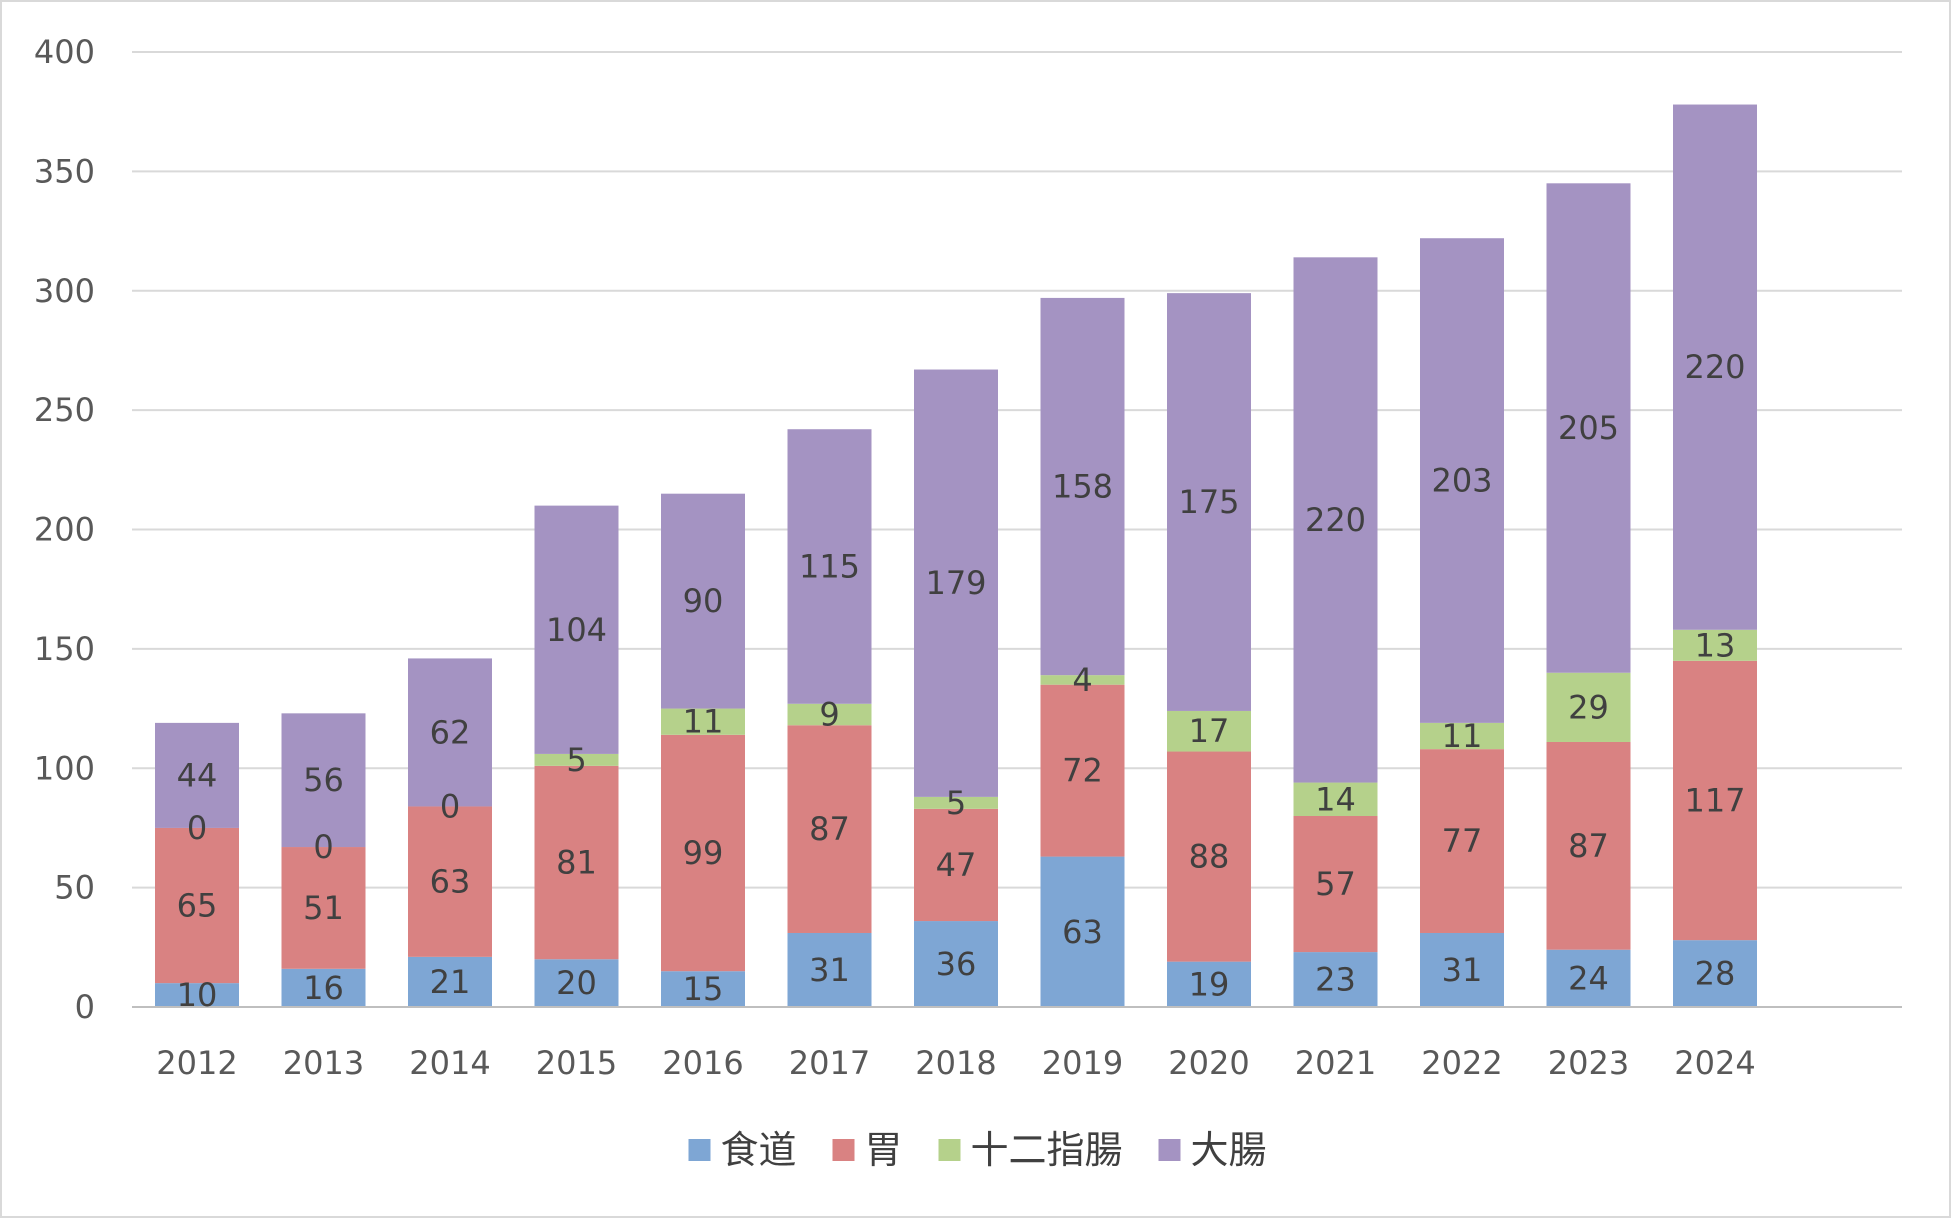 The image size is (1951, 1220). Describe the element at coordinates (1082, 1063) in the screenshot. I see `x-tick-label: 2019` at that location.